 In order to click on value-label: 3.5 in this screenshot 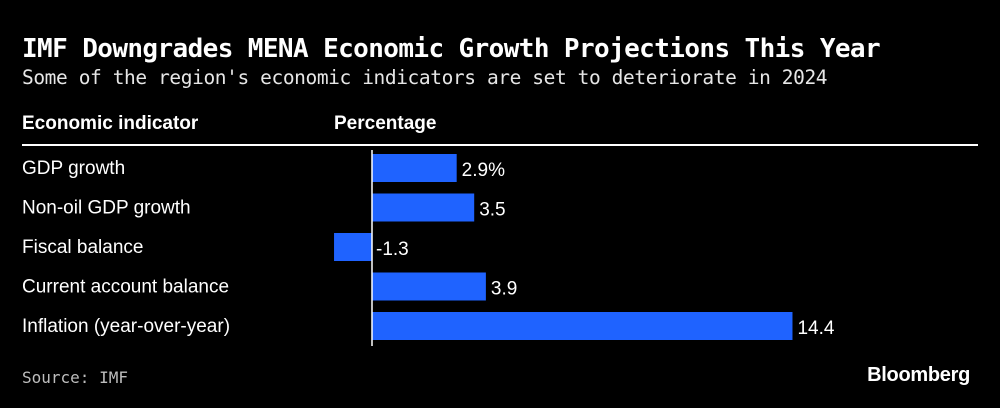, I will do `click(492, 210)`.